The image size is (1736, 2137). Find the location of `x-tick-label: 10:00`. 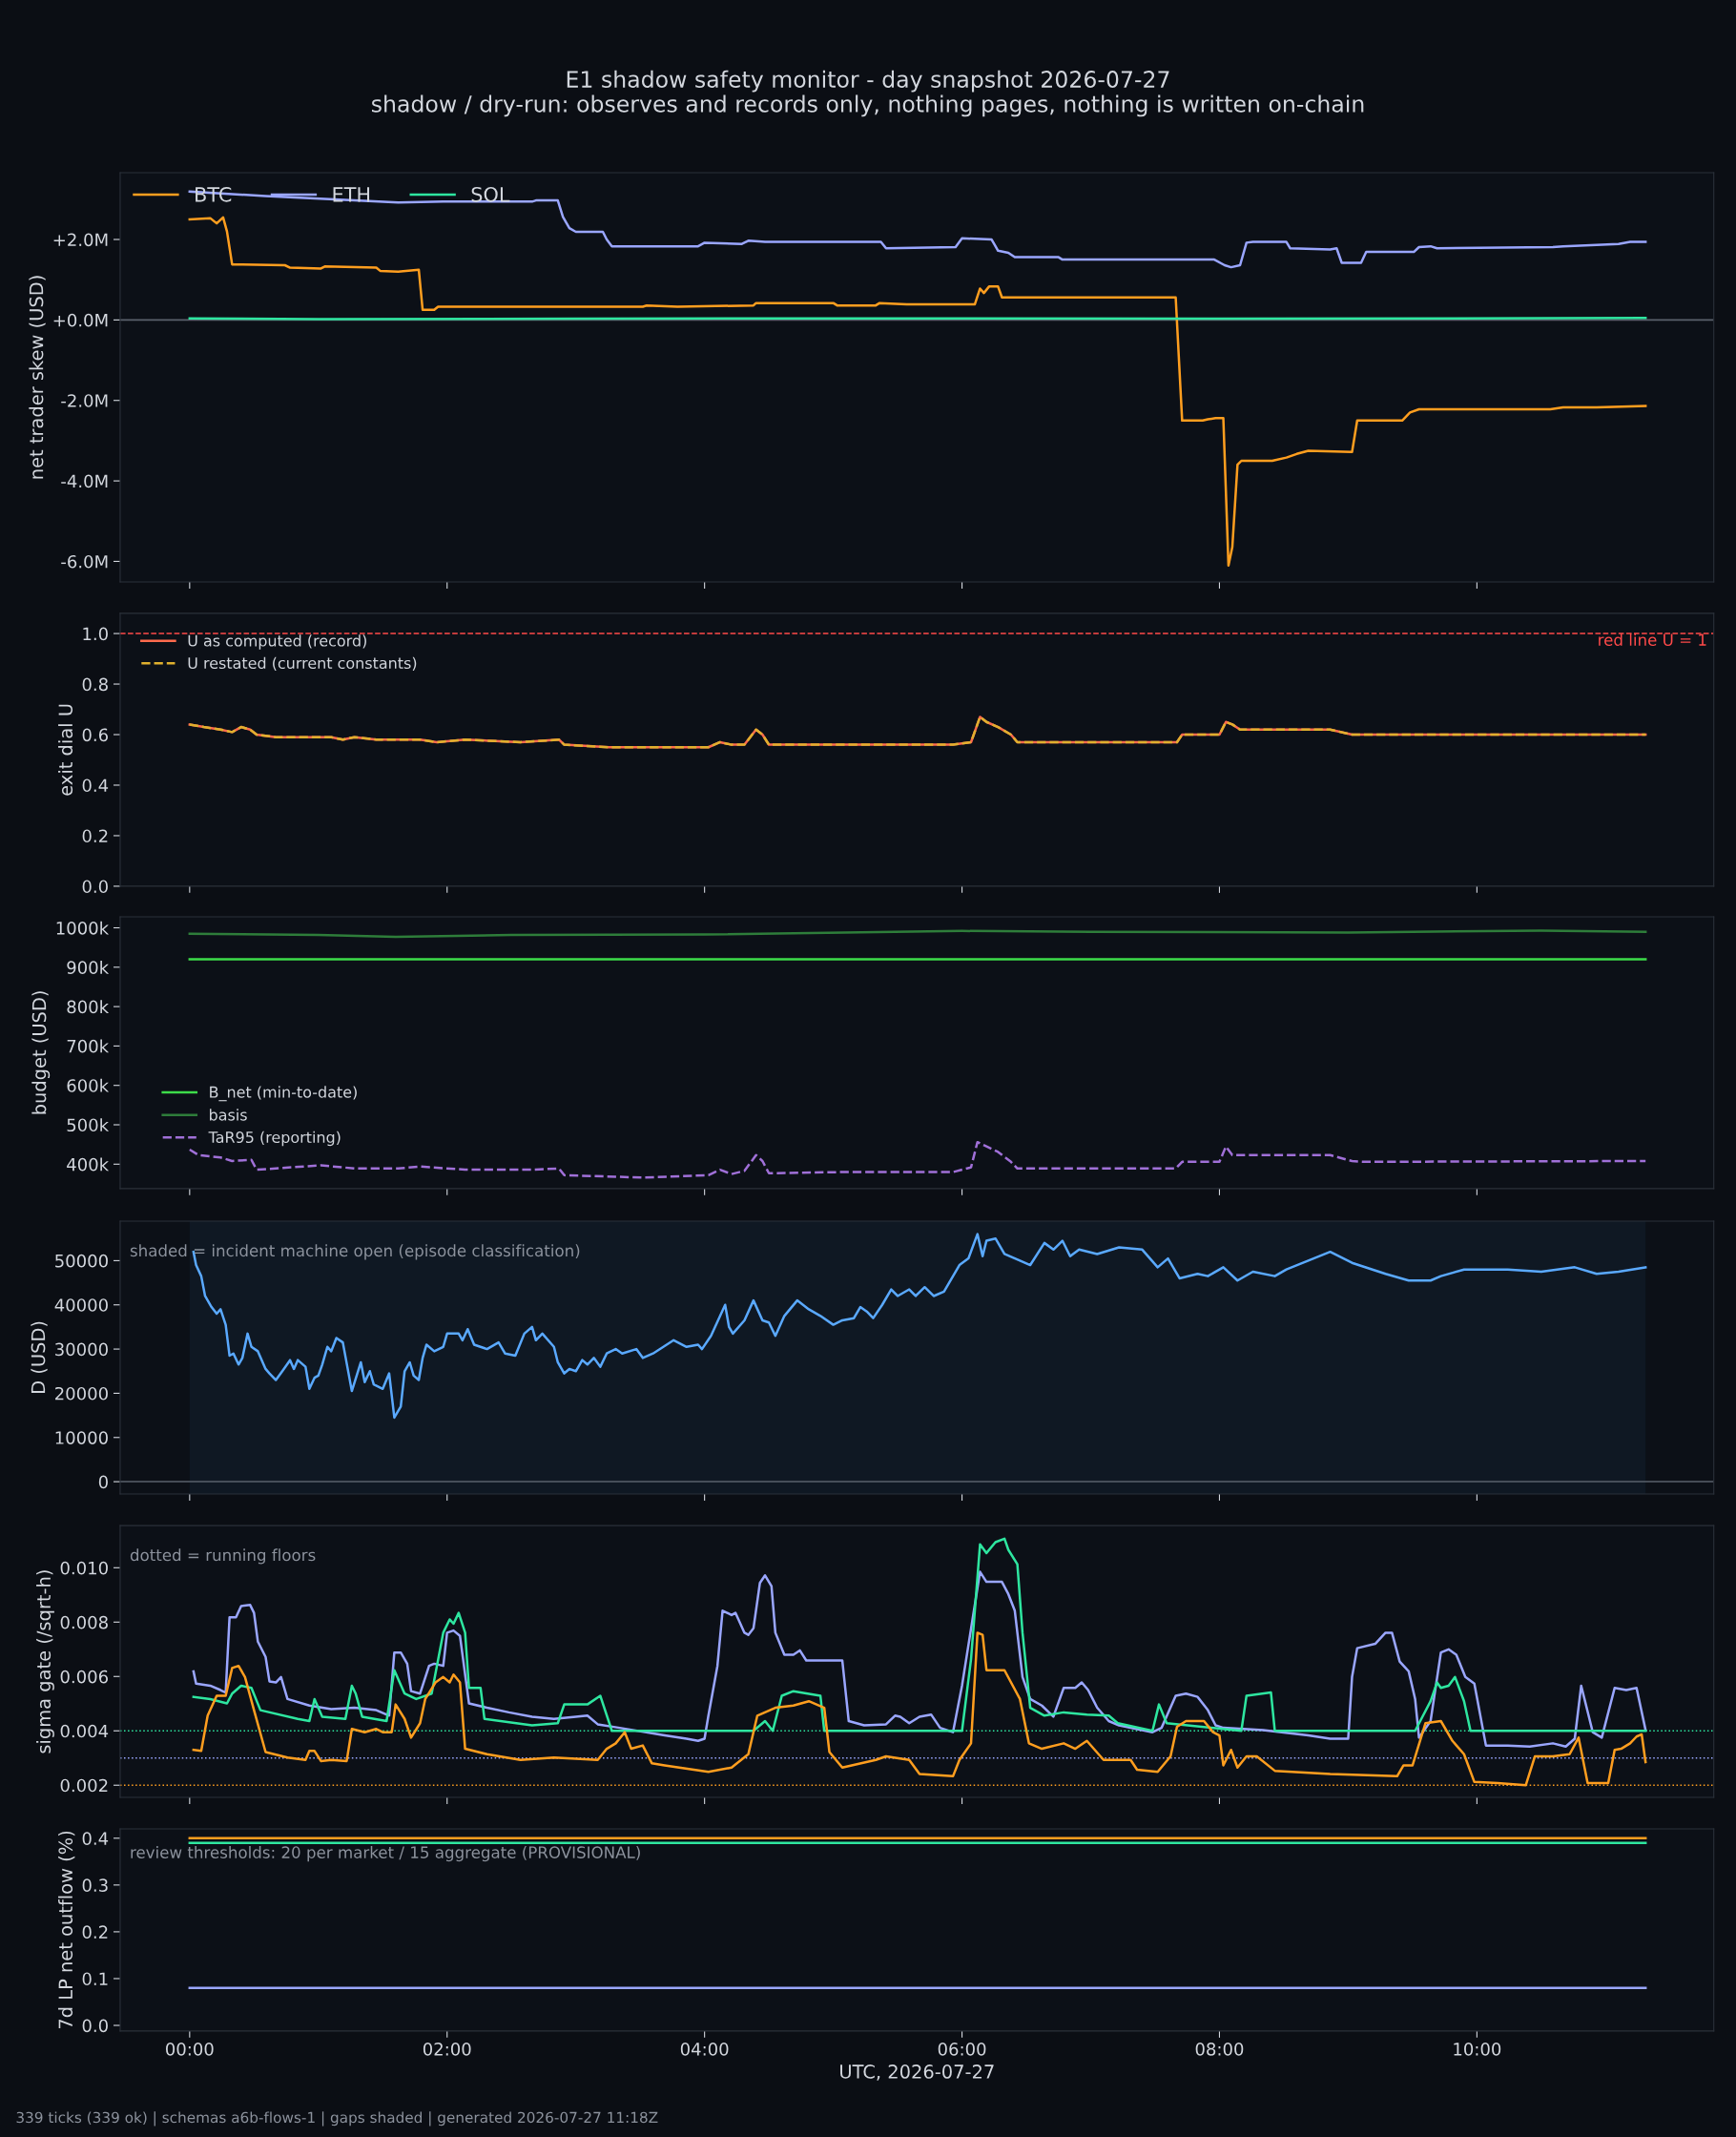

x-tick-label: 10:00 is located at coordinates (1477, 2049).